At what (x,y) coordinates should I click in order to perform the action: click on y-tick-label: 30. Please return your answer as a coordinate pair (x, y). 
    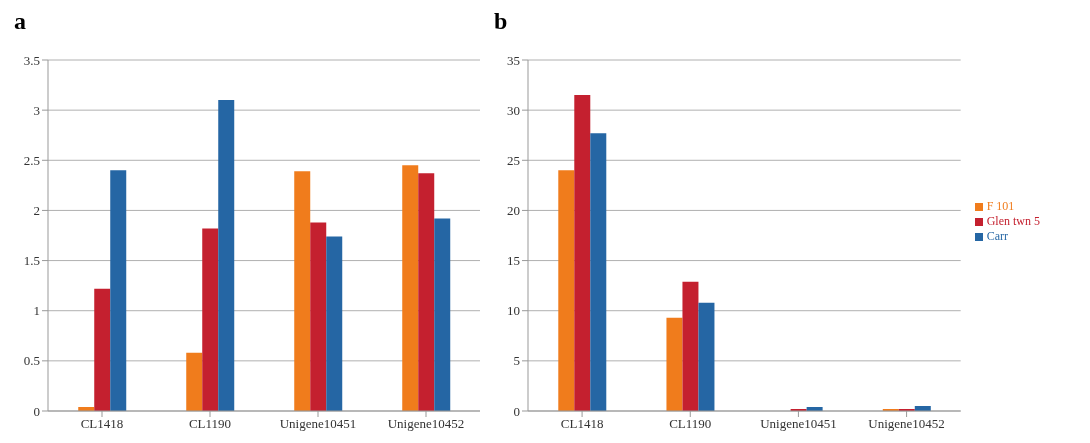
    Looking at the image, I should click on (513, 110).